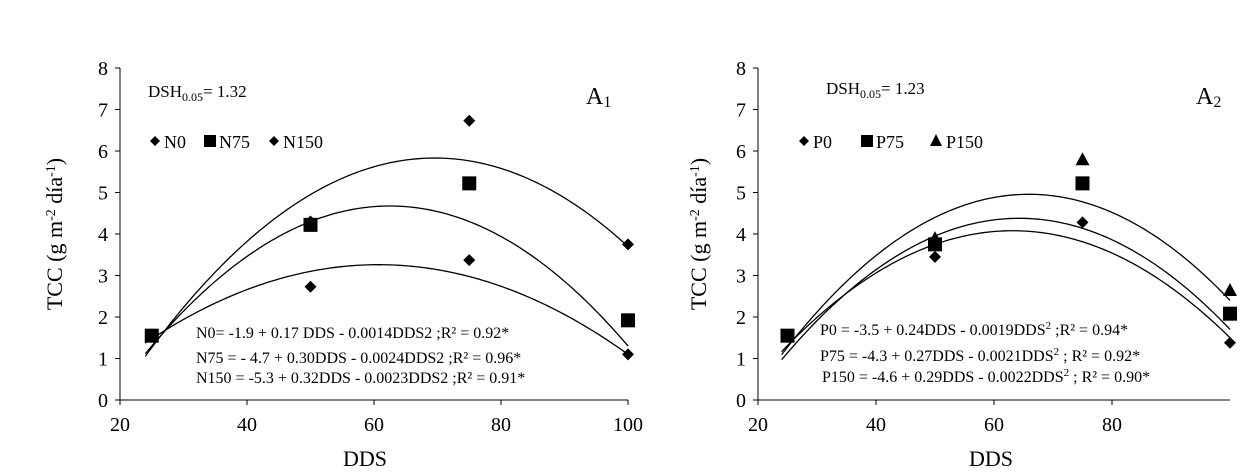 The image size is (1258, 475). I want to click on panel-label: A1, so click(598, 97).